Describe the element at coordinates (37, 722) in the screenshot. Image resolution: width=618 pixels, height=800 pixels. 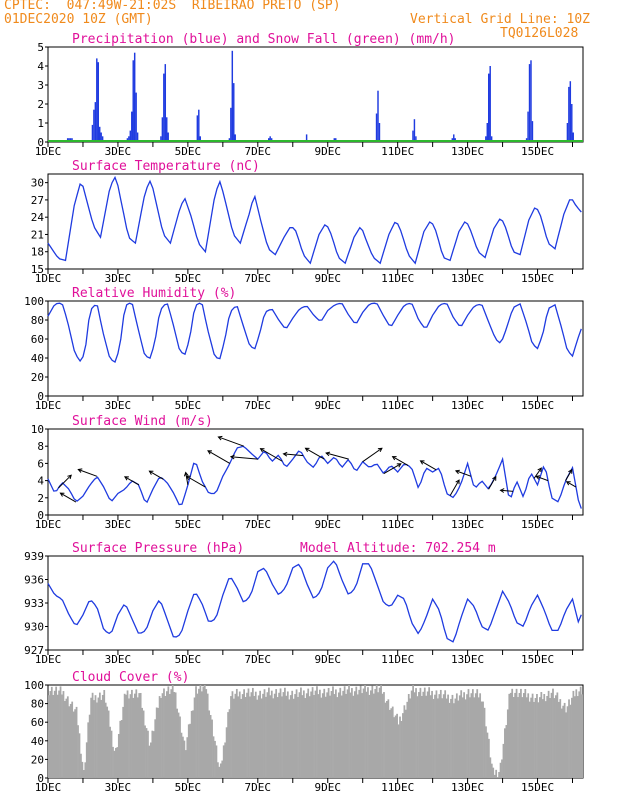
I see `y-tick-label: 60` at that location.